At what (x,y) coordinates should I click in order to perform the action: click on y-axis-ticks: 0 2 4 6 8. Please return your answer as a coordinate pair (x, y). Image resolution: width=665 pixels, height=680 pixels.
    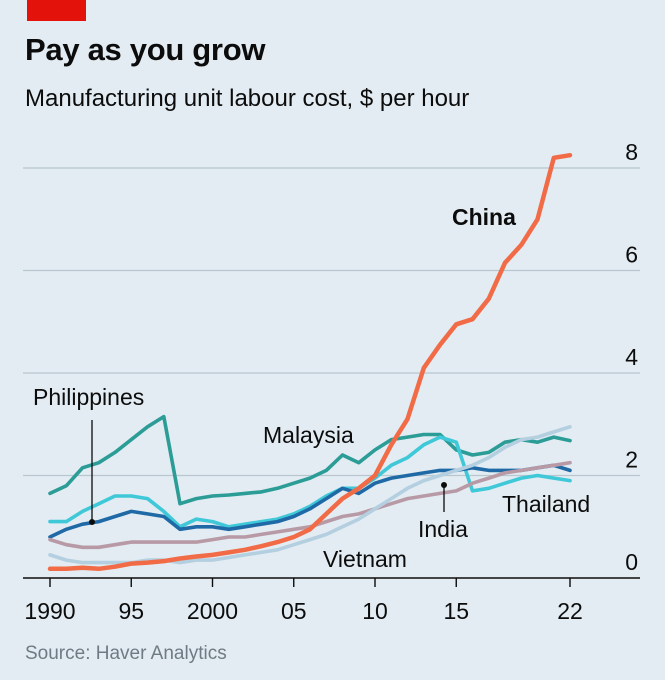
    Looking at the image, I should click on (631, 357).